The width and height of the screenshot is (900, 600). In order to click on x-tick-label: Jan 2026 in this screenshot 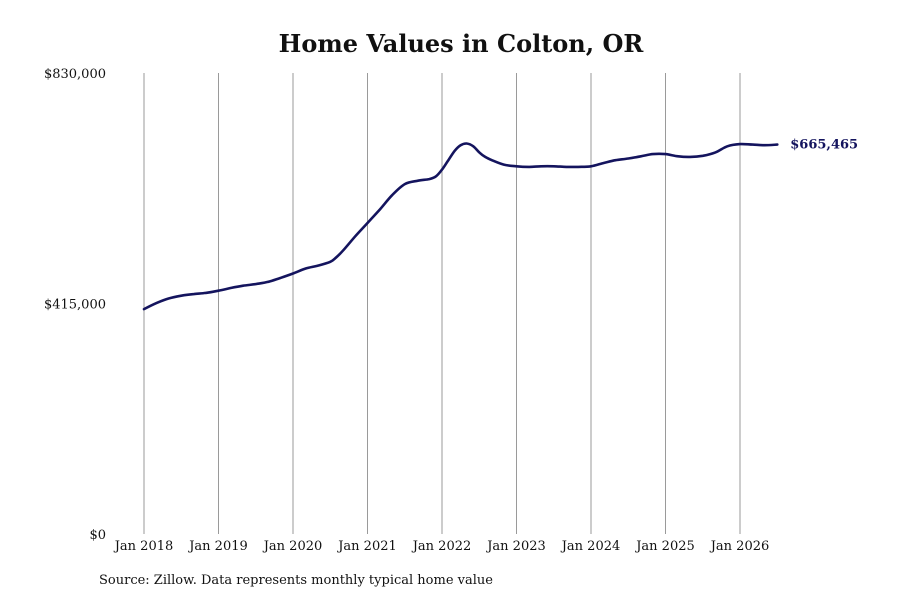, I will do `click(739, 546)`.